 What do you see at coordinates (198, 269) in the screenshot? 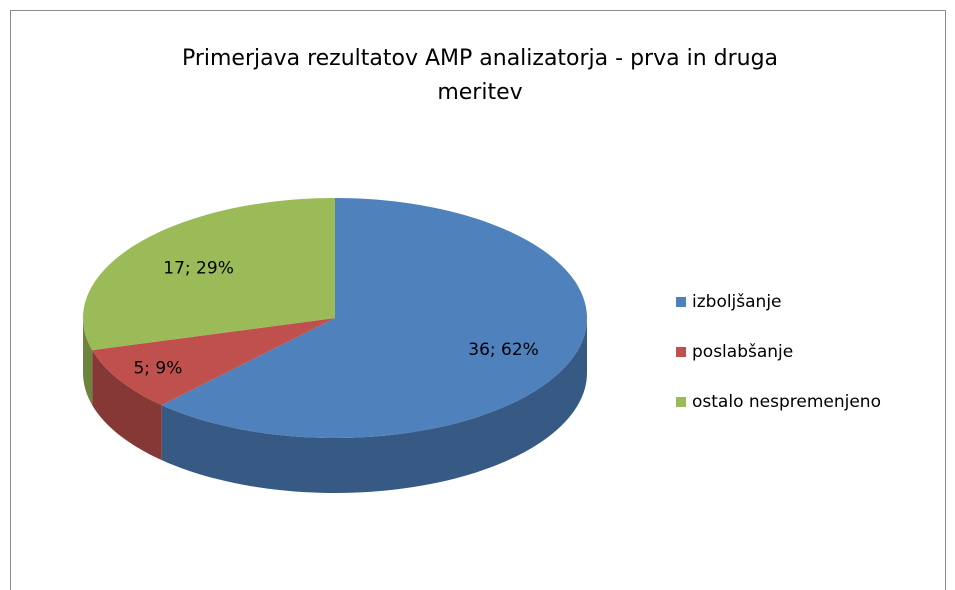
I see `data-label: 17; 29%` at bounding box center [198, 269].